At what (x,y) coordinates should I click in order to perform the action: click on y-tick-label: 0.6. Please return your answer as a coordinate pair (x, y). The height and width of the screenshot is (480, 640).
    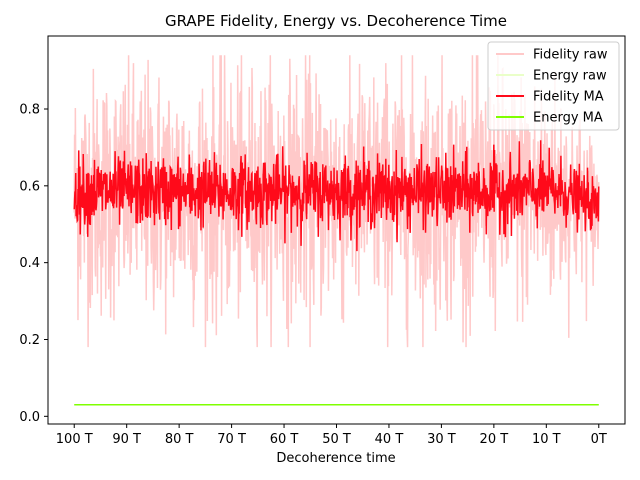
    Looking at the image, I should click on (29, 186).